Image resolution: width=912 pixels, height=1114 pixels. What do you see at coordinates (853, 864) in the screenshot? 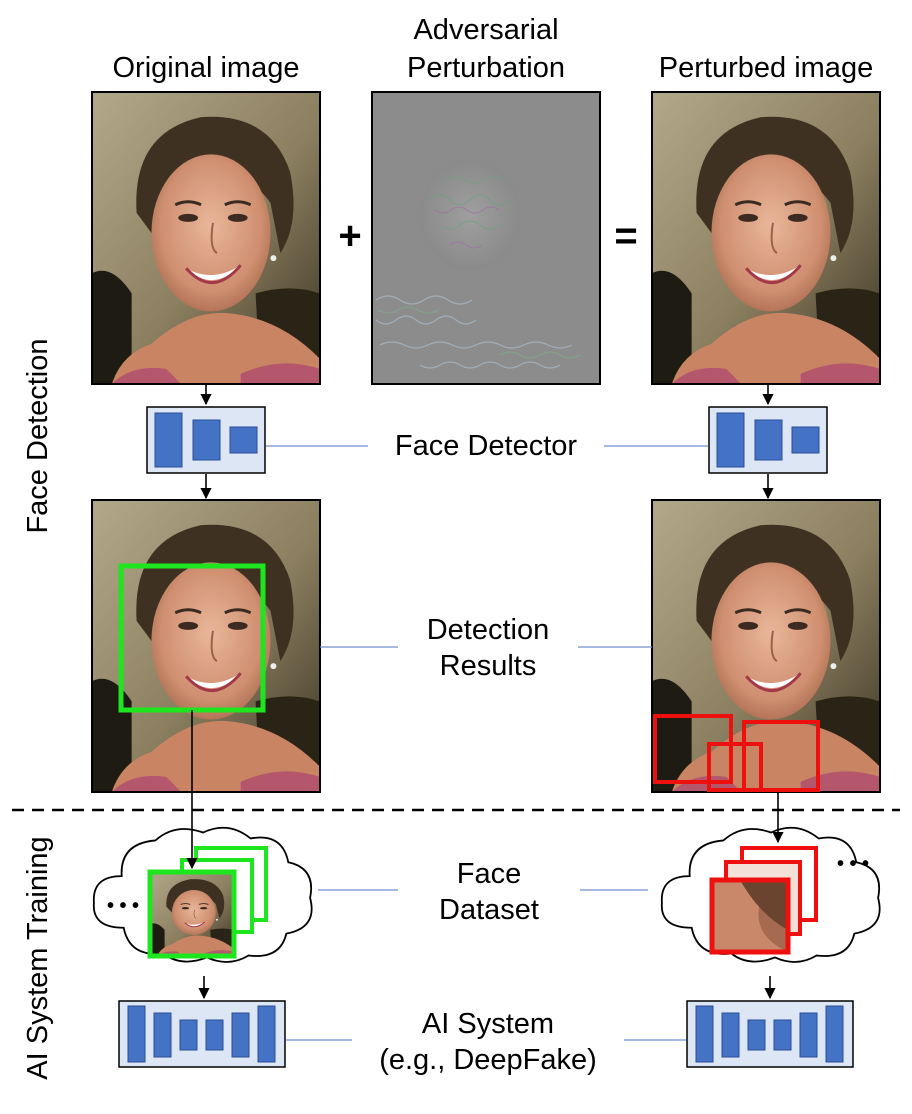
I see `ellipsis-right: • • •` at bounding box center [853, 864].